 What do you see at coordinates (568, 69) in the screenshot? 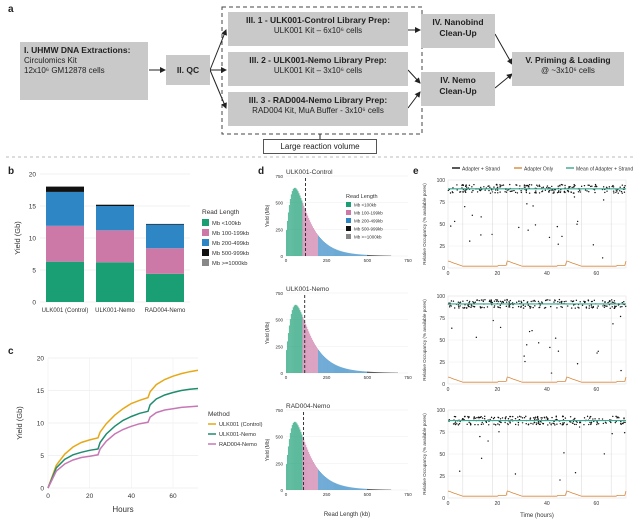
I see `step-priming-box: V. Priming & Loading @ ~3x10⁶ cells` at bounding box center [568, 69].